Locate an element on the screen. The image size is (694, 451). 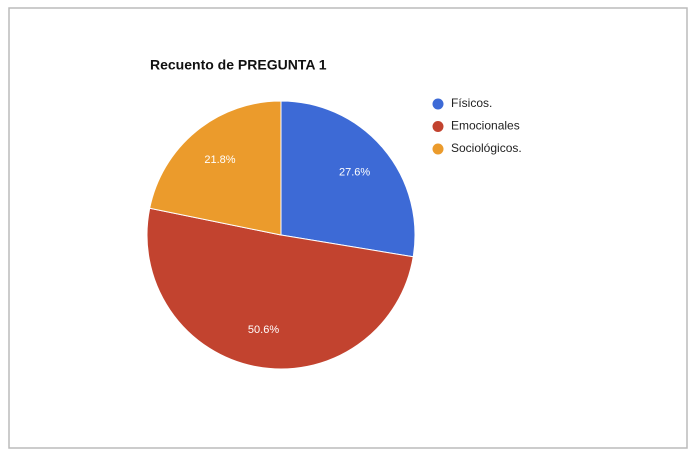
slice-label: 50.6% is located at coordinates (263, 330).